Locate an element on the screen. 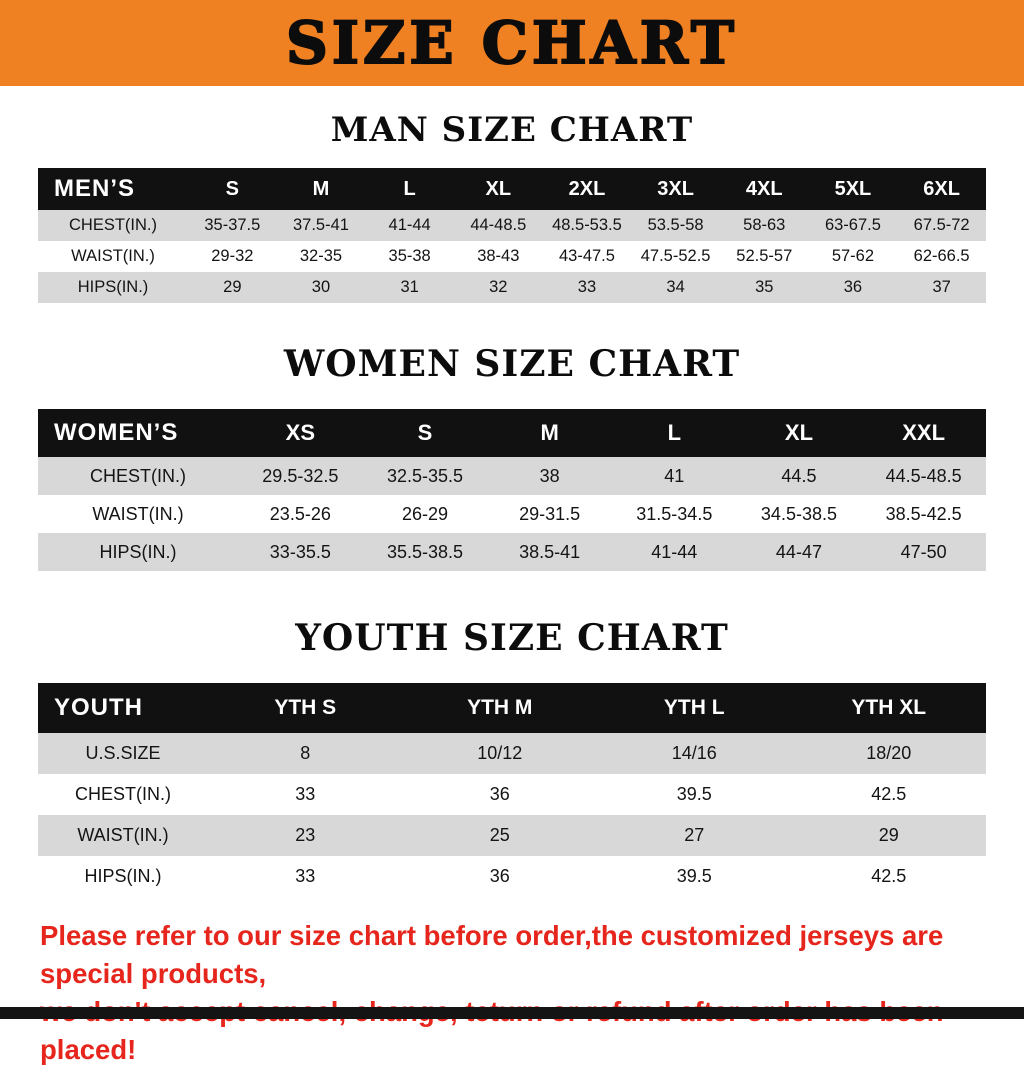  column-header: XXL is located at coordinates (923, 433).